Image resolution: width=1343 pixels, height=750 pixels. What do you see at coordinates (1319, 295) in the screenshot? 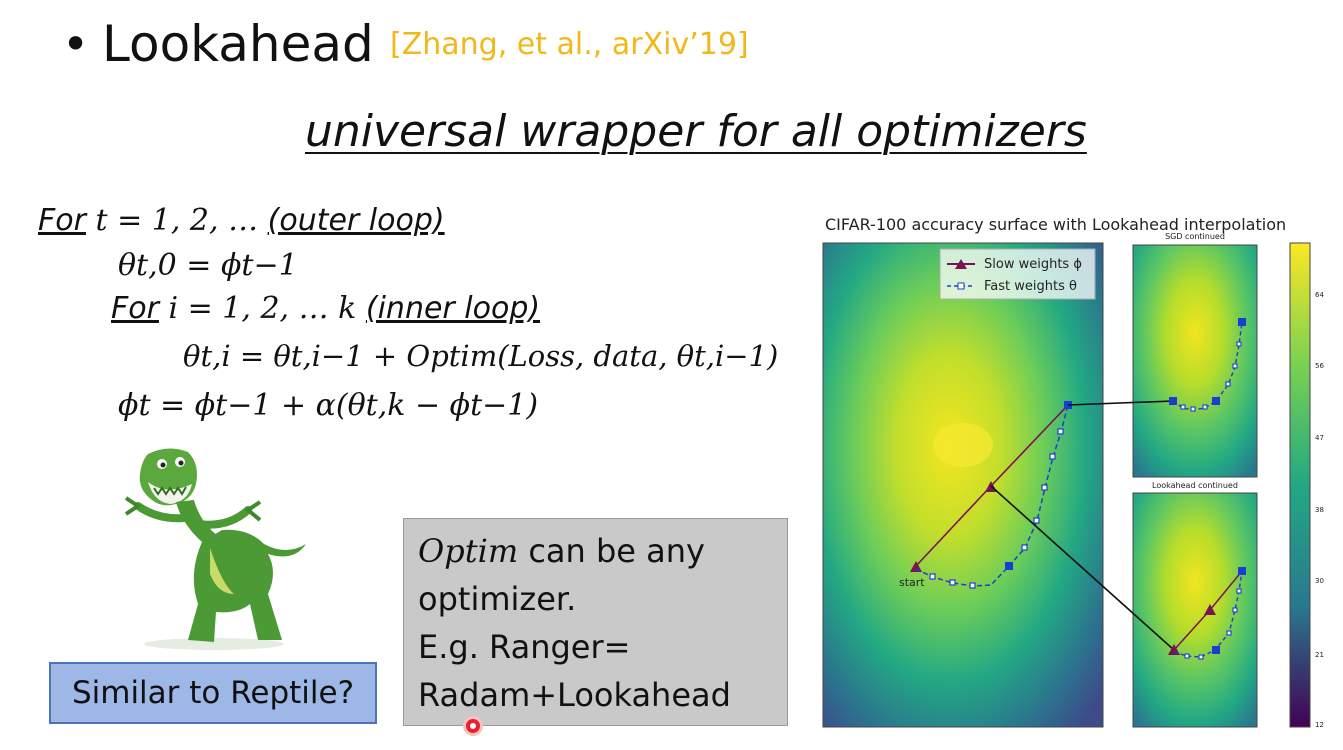
I see `colorbar-tick-64: 64` at bounding box center [1319, 295].